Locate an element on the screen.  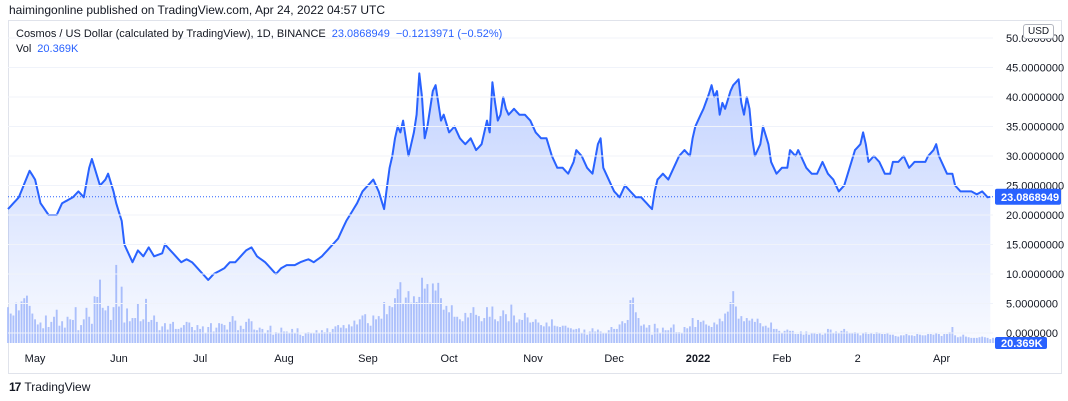
x-tick-label: Jul is located at coordinates (200, 359).